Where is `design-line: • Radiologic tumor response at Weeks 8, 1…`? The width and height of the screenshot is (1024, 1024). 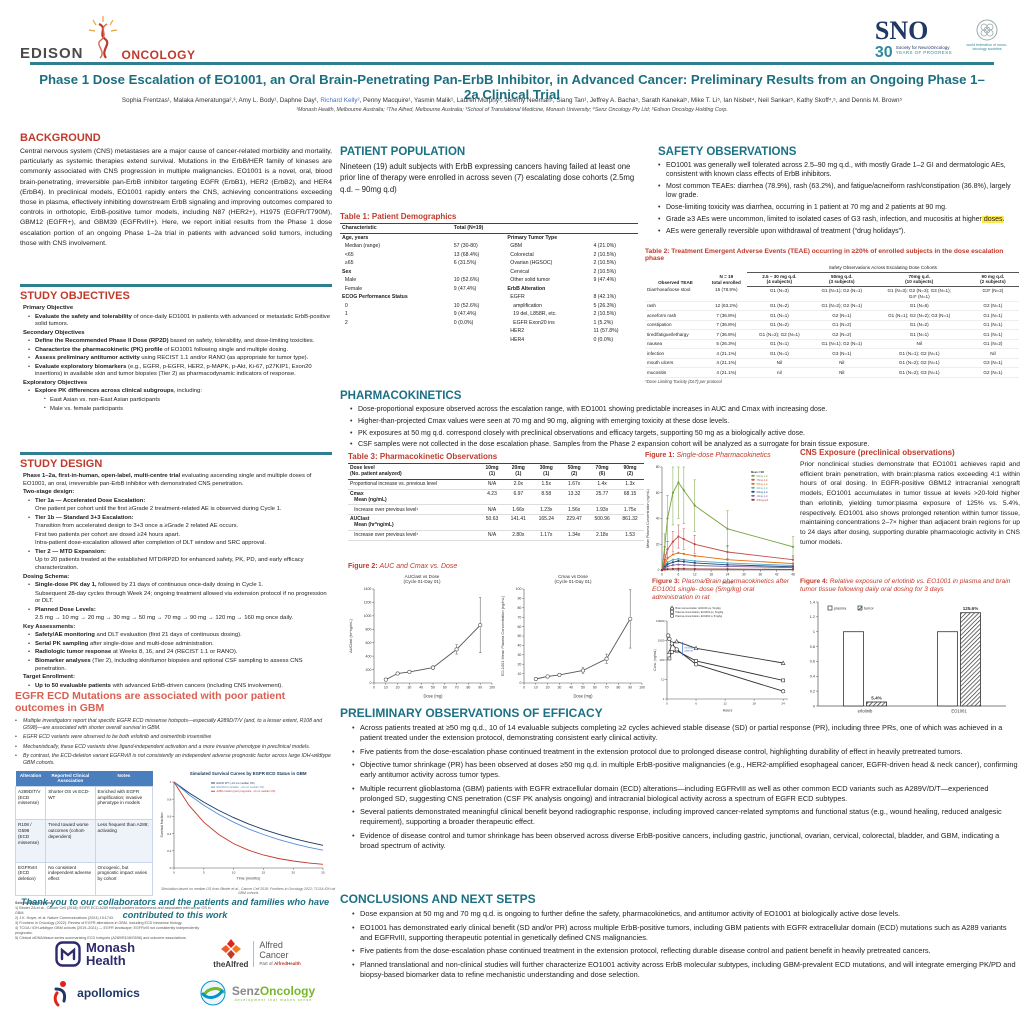 design-line: • Radiologic tumor response at Weeks 8, 1… is located at coordinates (133, 652).